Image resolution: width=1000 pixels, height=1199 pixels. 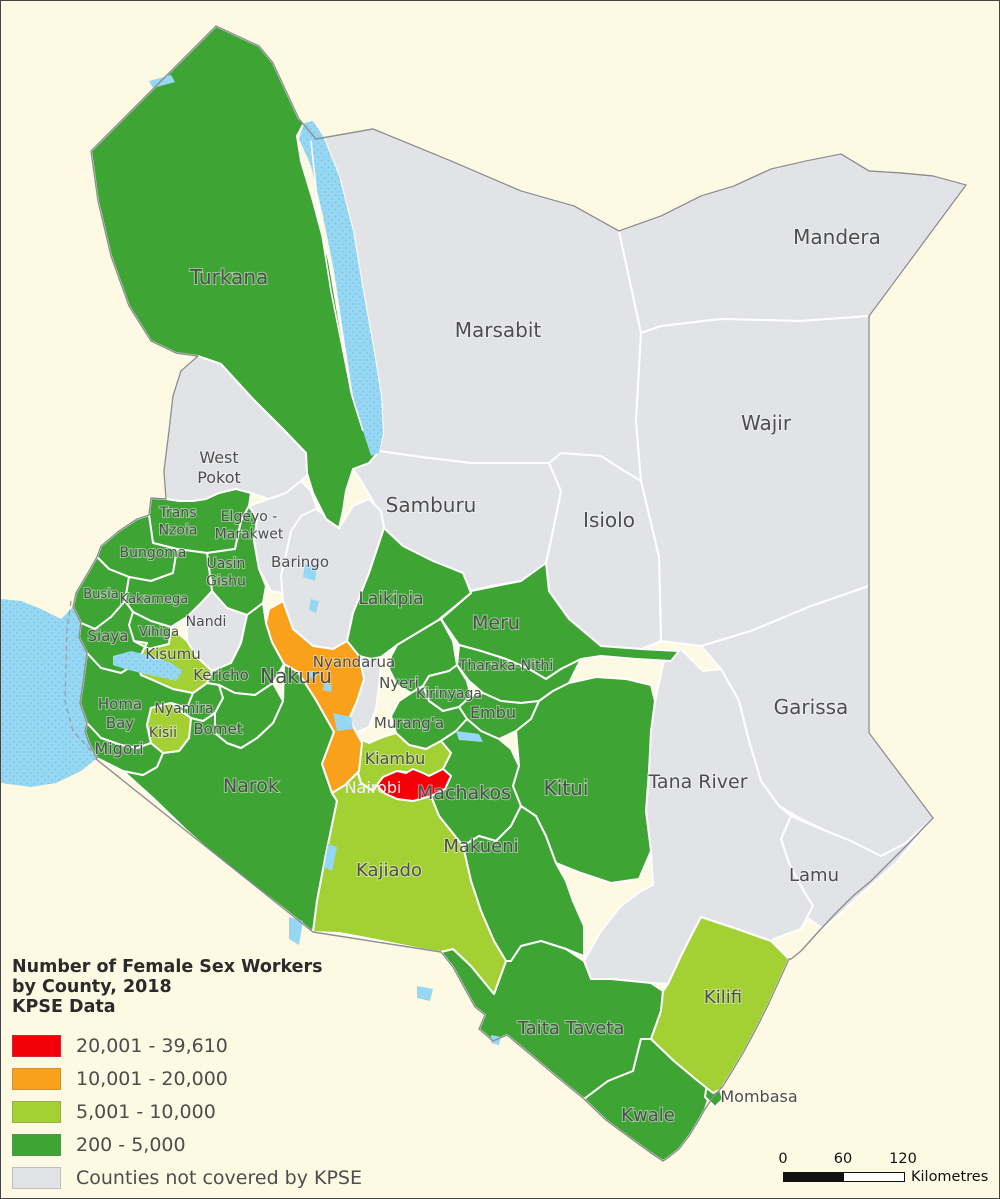 I want to click on county-label-nyeri: Nyeri, so click(x=399, y=683).